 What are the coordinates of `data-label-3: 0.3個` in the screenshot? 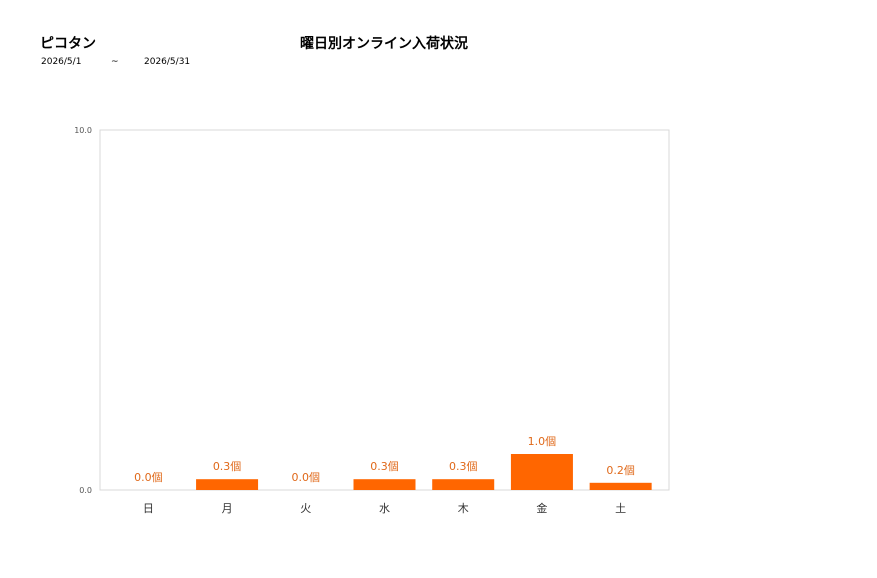 It's located at (384, 466).